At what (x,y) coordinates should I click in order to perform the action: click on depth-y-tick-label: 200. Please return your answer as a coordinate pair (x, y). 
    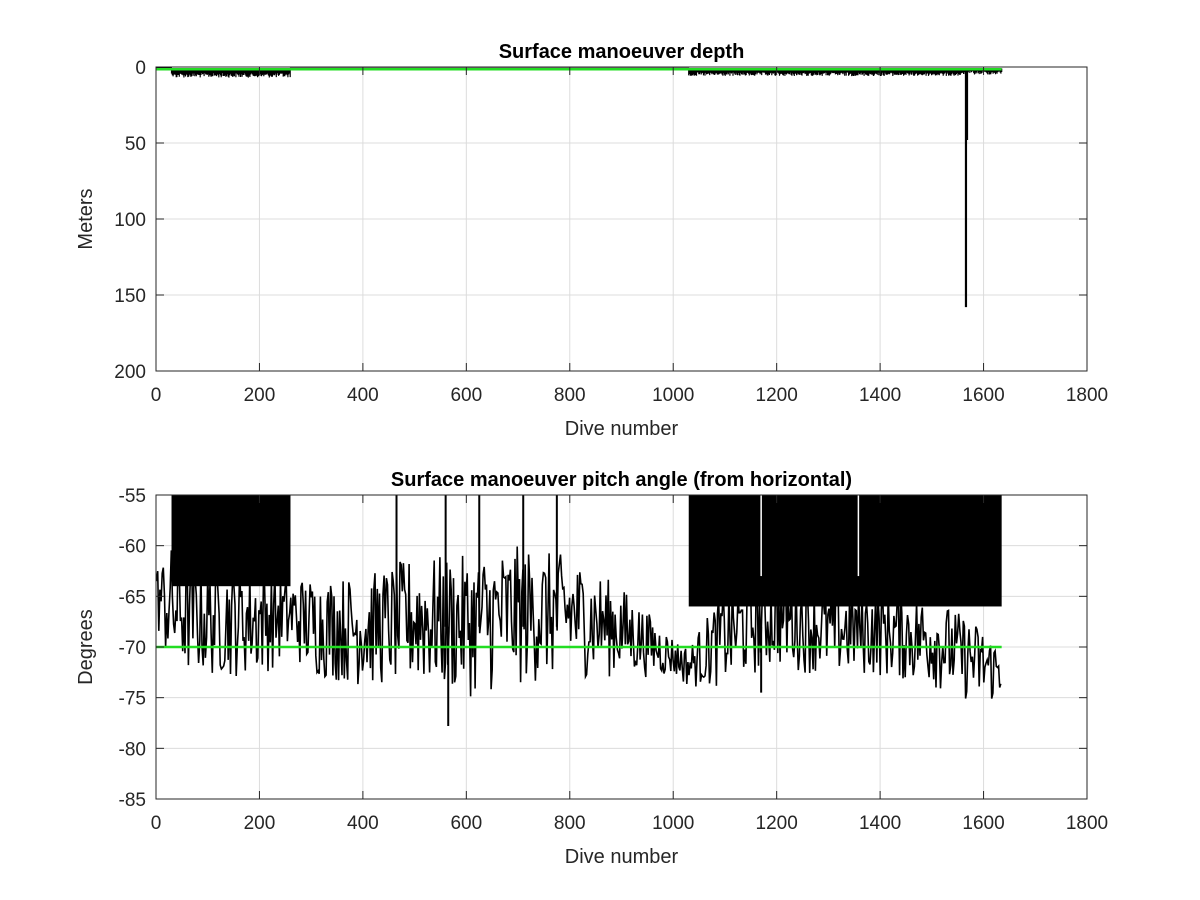
    Looking at the image, I should click on (130, 372).